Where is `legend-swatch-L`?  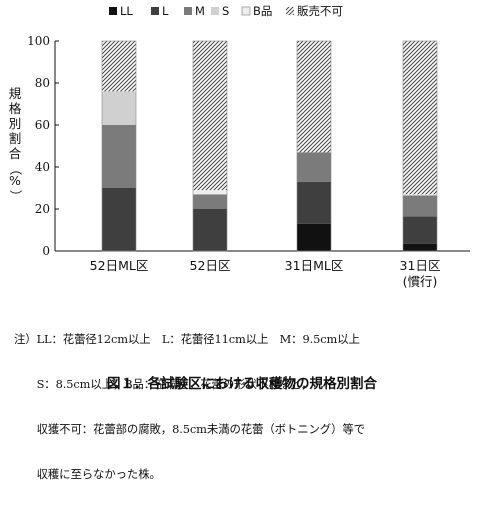
legend-swatch-L is located at coordinates (155, 11).